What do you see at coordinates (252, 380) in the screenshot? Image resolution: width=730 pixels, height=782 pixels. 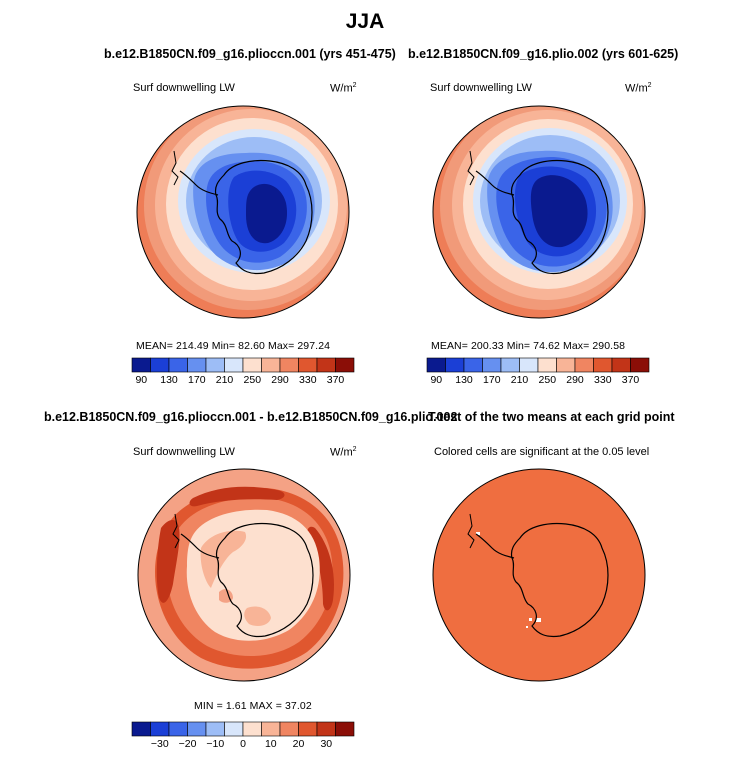 I see `colorbar-1-tick-label: 250` at bounding box center [252, 380].